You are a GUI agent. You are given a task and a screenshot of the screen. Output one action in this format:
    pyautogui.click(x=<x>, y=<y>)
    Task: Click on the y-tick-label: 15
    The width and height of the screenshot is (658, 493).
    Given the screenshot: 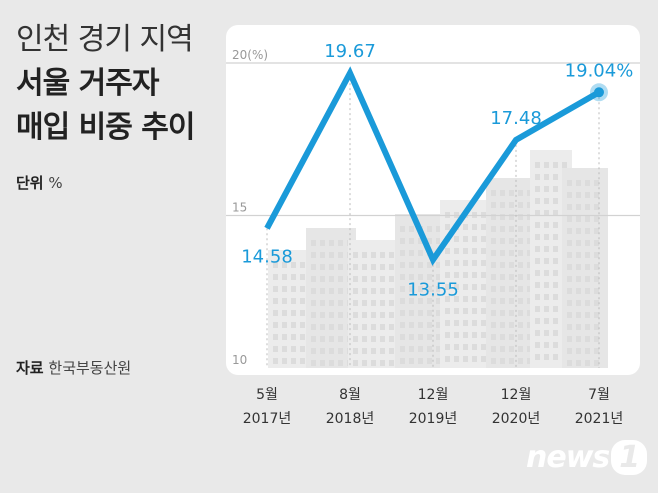 What is the action you would take?
    pyautogui.click(x=239, y=208)
    